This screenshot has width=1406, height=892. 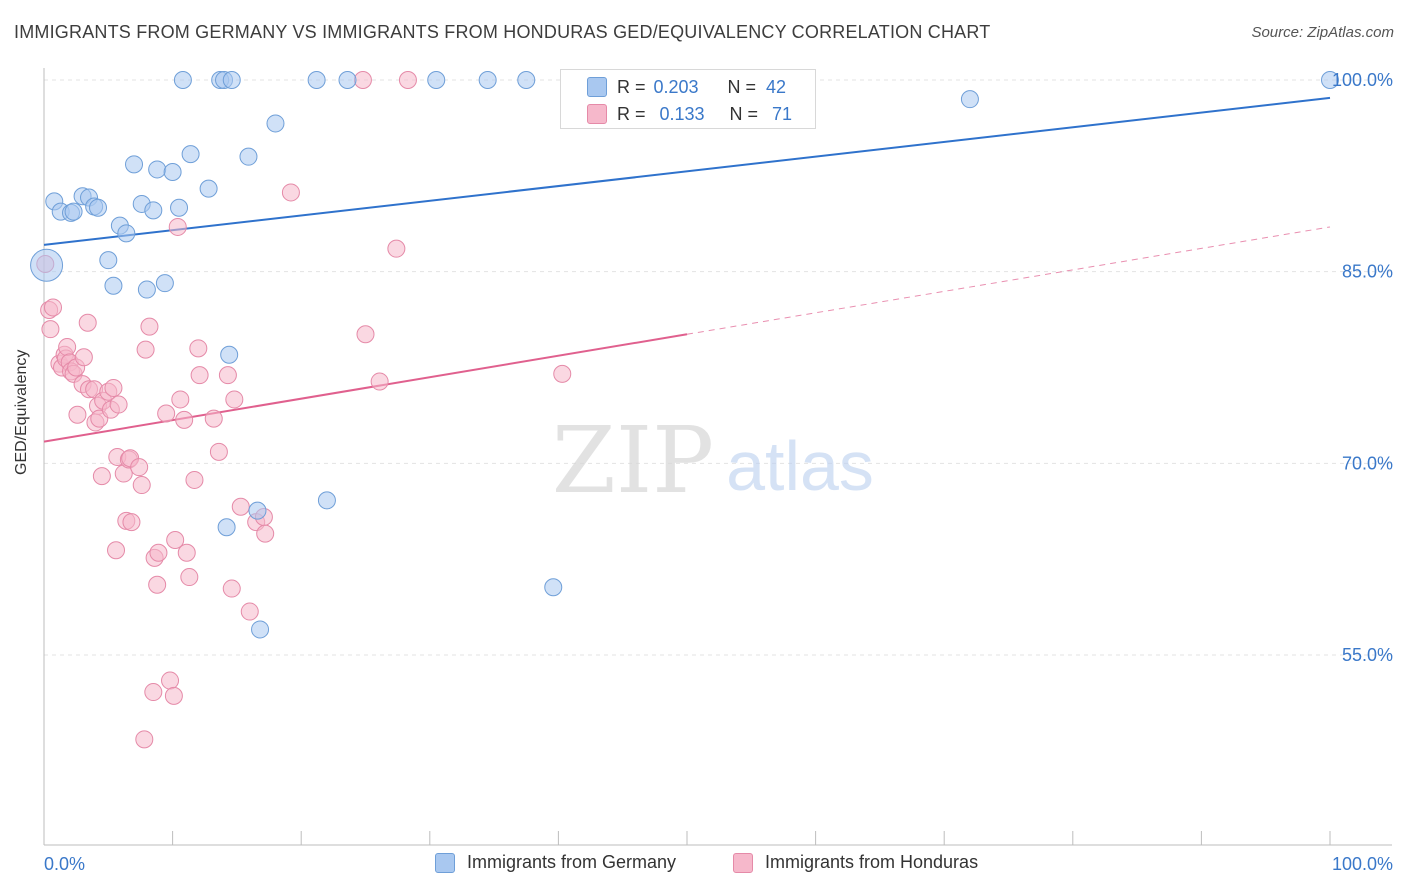 What do you see at coordinates (782, 113) in the screenshot?
I see `stats-n-value: 71` at bounding box center [782, 113].